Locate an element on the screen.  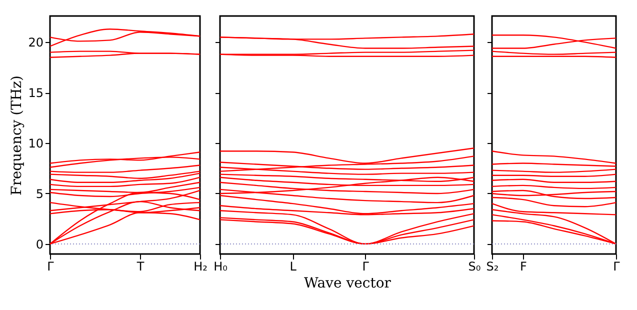
y-tick-label: 20 is located at coordinates (36, 43).